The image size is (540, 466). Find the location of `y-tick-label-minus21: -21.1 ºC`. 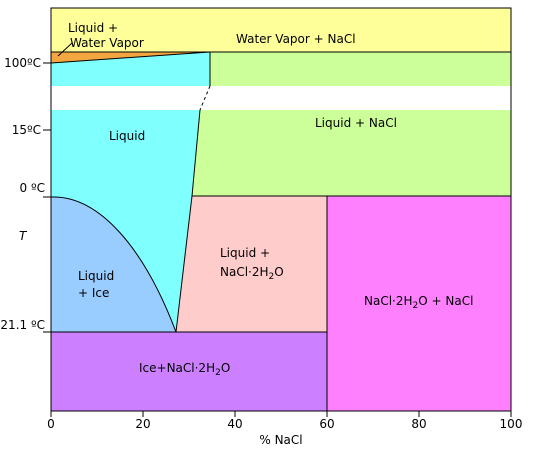

y-tick-label-minus21: -21.1 ºC is located at coordinates (22, 325).